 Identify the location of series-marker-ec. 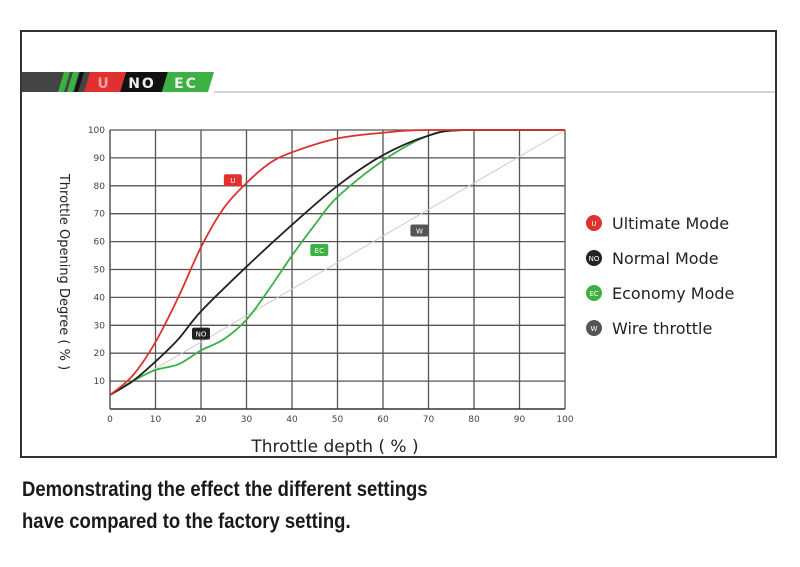
(319, 249).